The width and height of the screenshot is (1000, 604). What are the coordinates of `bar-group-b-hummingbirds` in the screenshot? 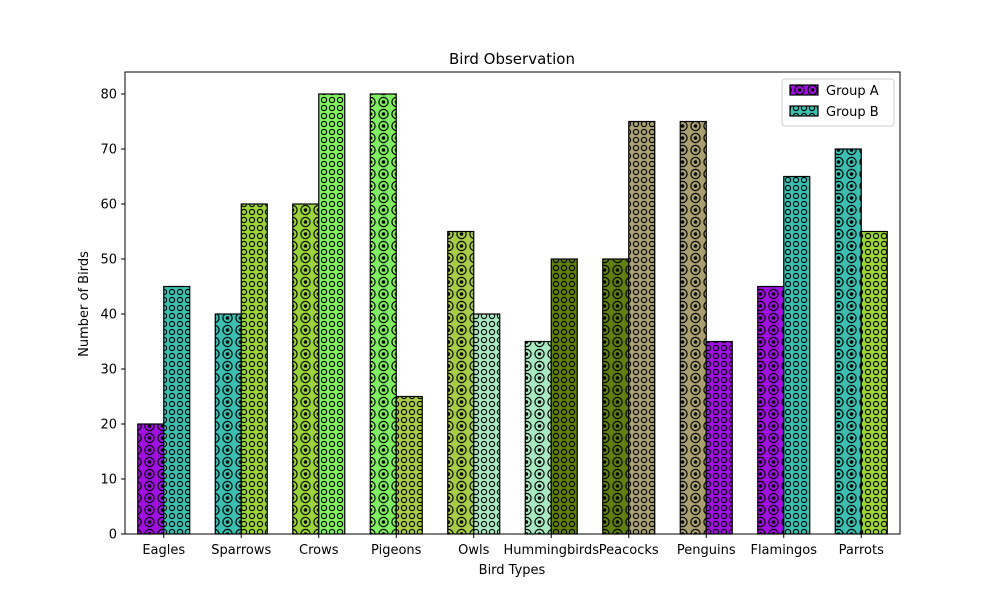 It's located at (564, 396).